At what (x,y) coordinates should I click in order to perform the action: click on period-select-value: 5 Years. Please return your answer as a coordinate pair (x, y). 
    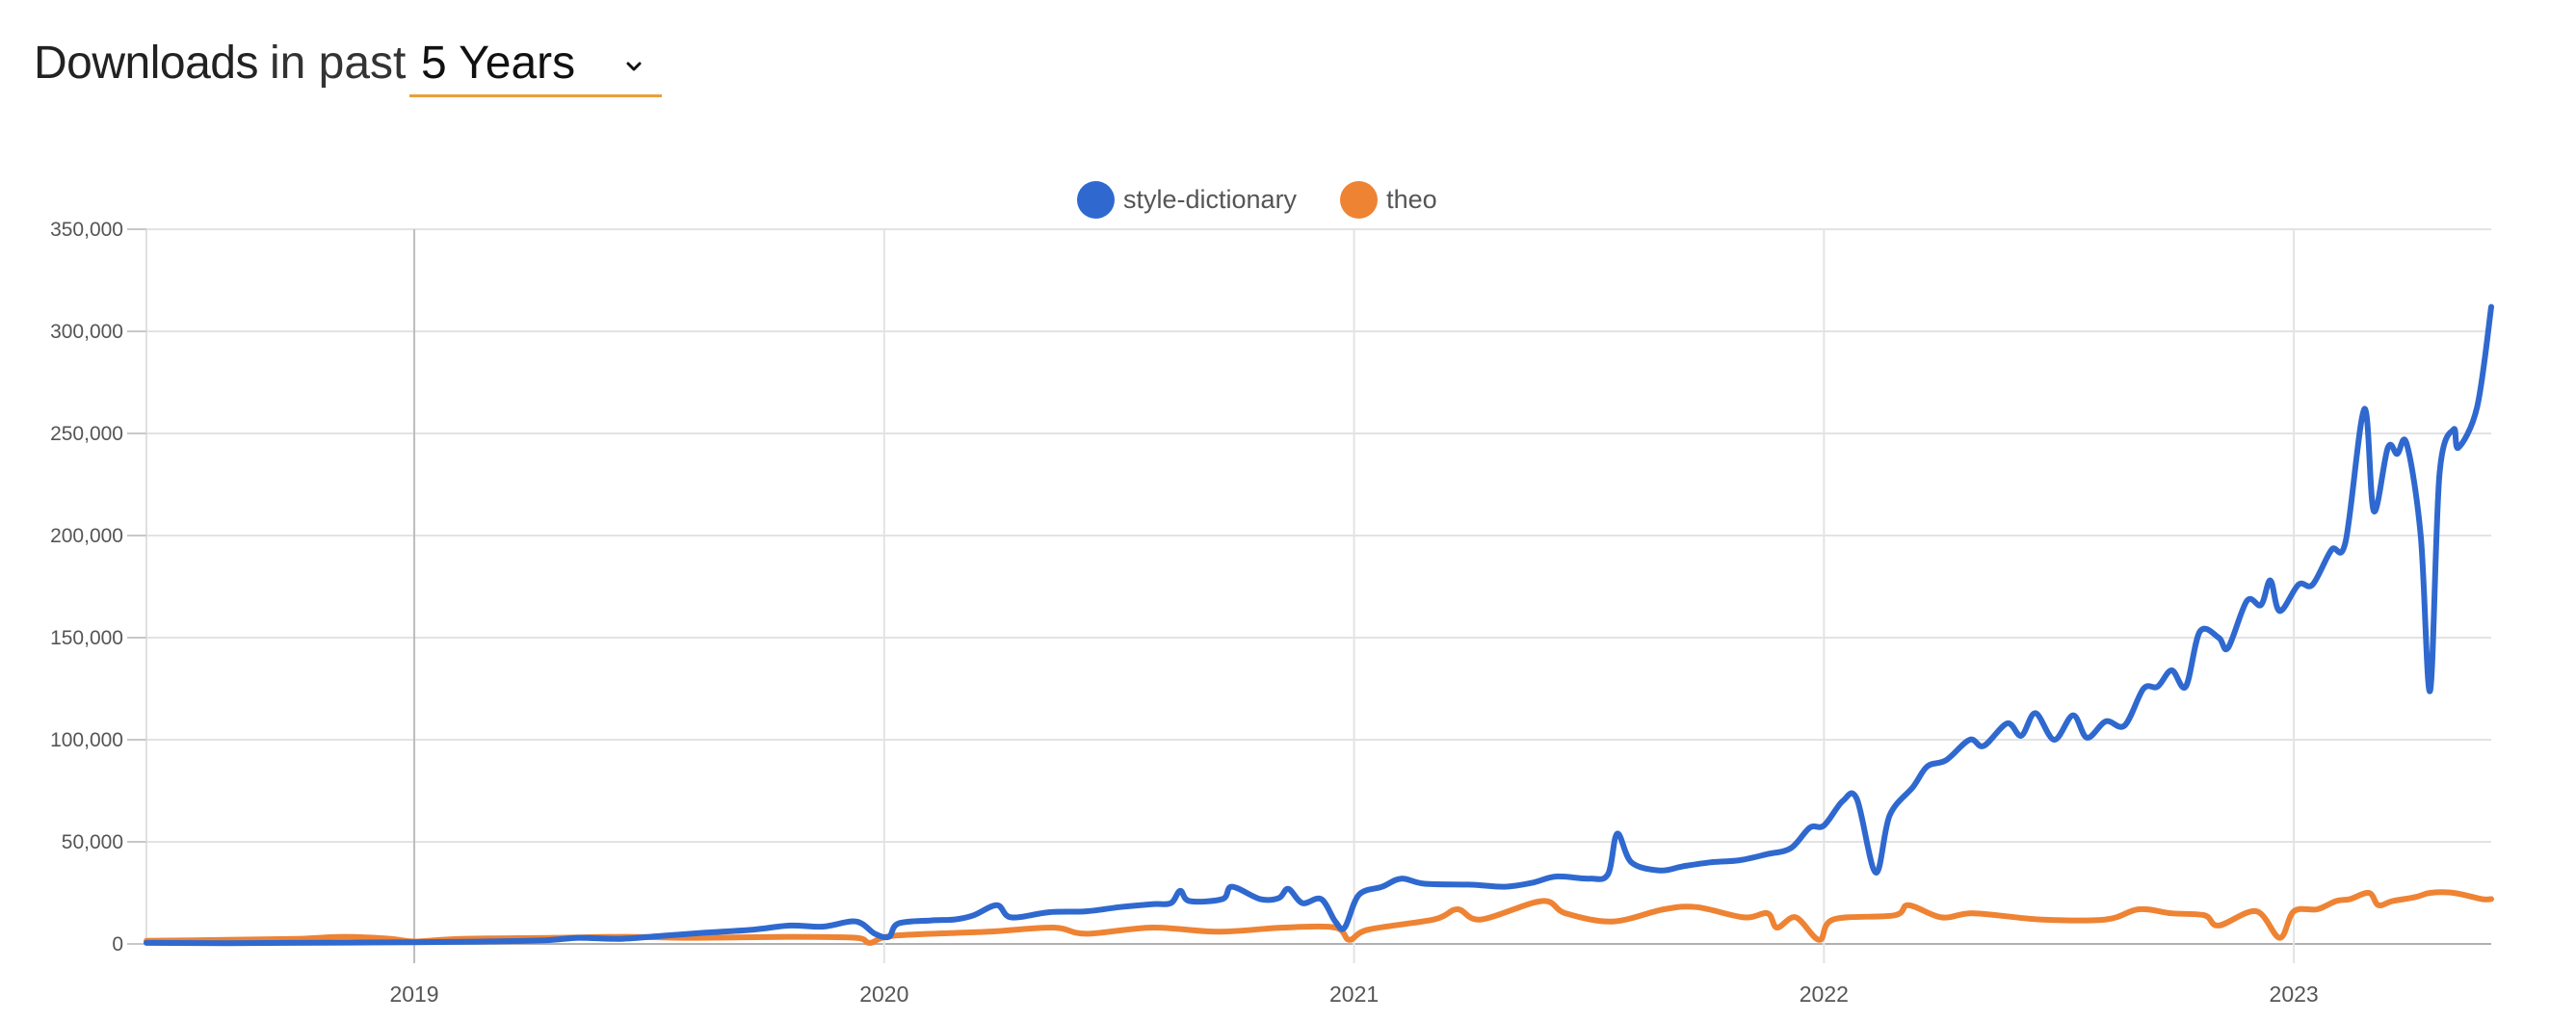
    Looking at the image, I should click on (498, 63).